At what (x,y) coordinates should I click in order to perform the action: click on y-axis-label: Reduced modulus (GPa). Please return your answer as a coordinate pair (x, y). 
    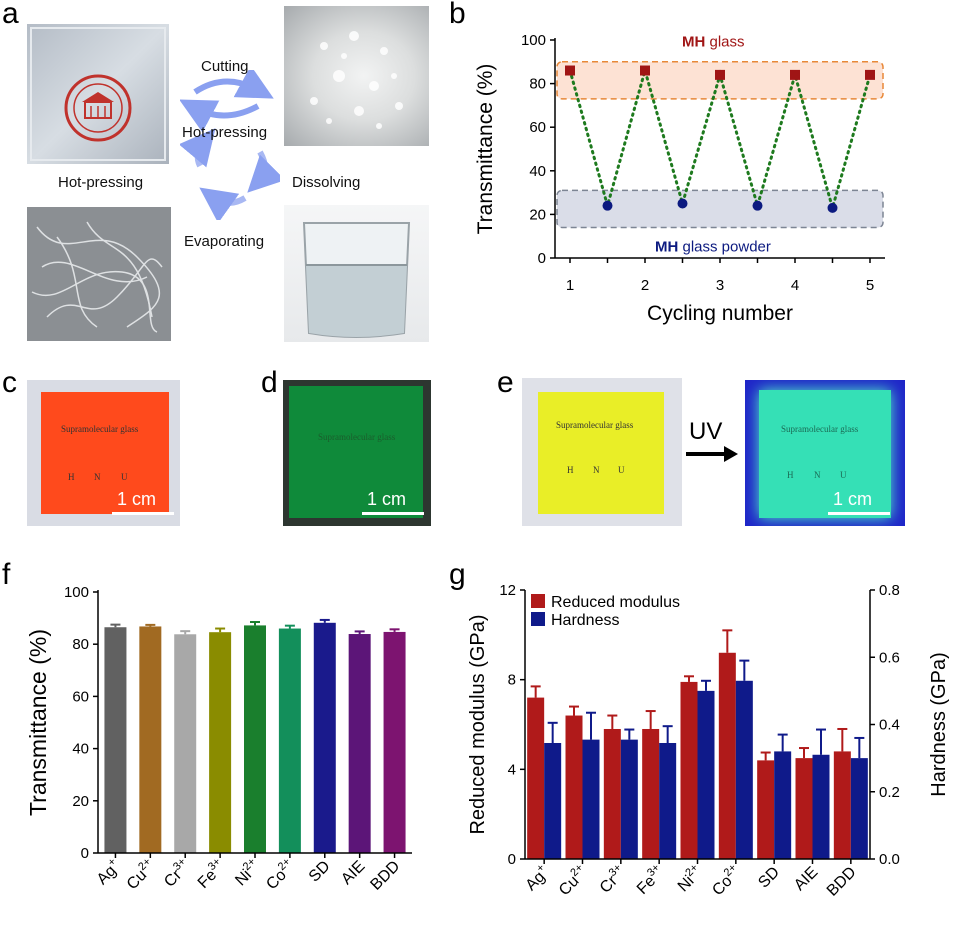
    Looking at the image, I should click on (478, 724).